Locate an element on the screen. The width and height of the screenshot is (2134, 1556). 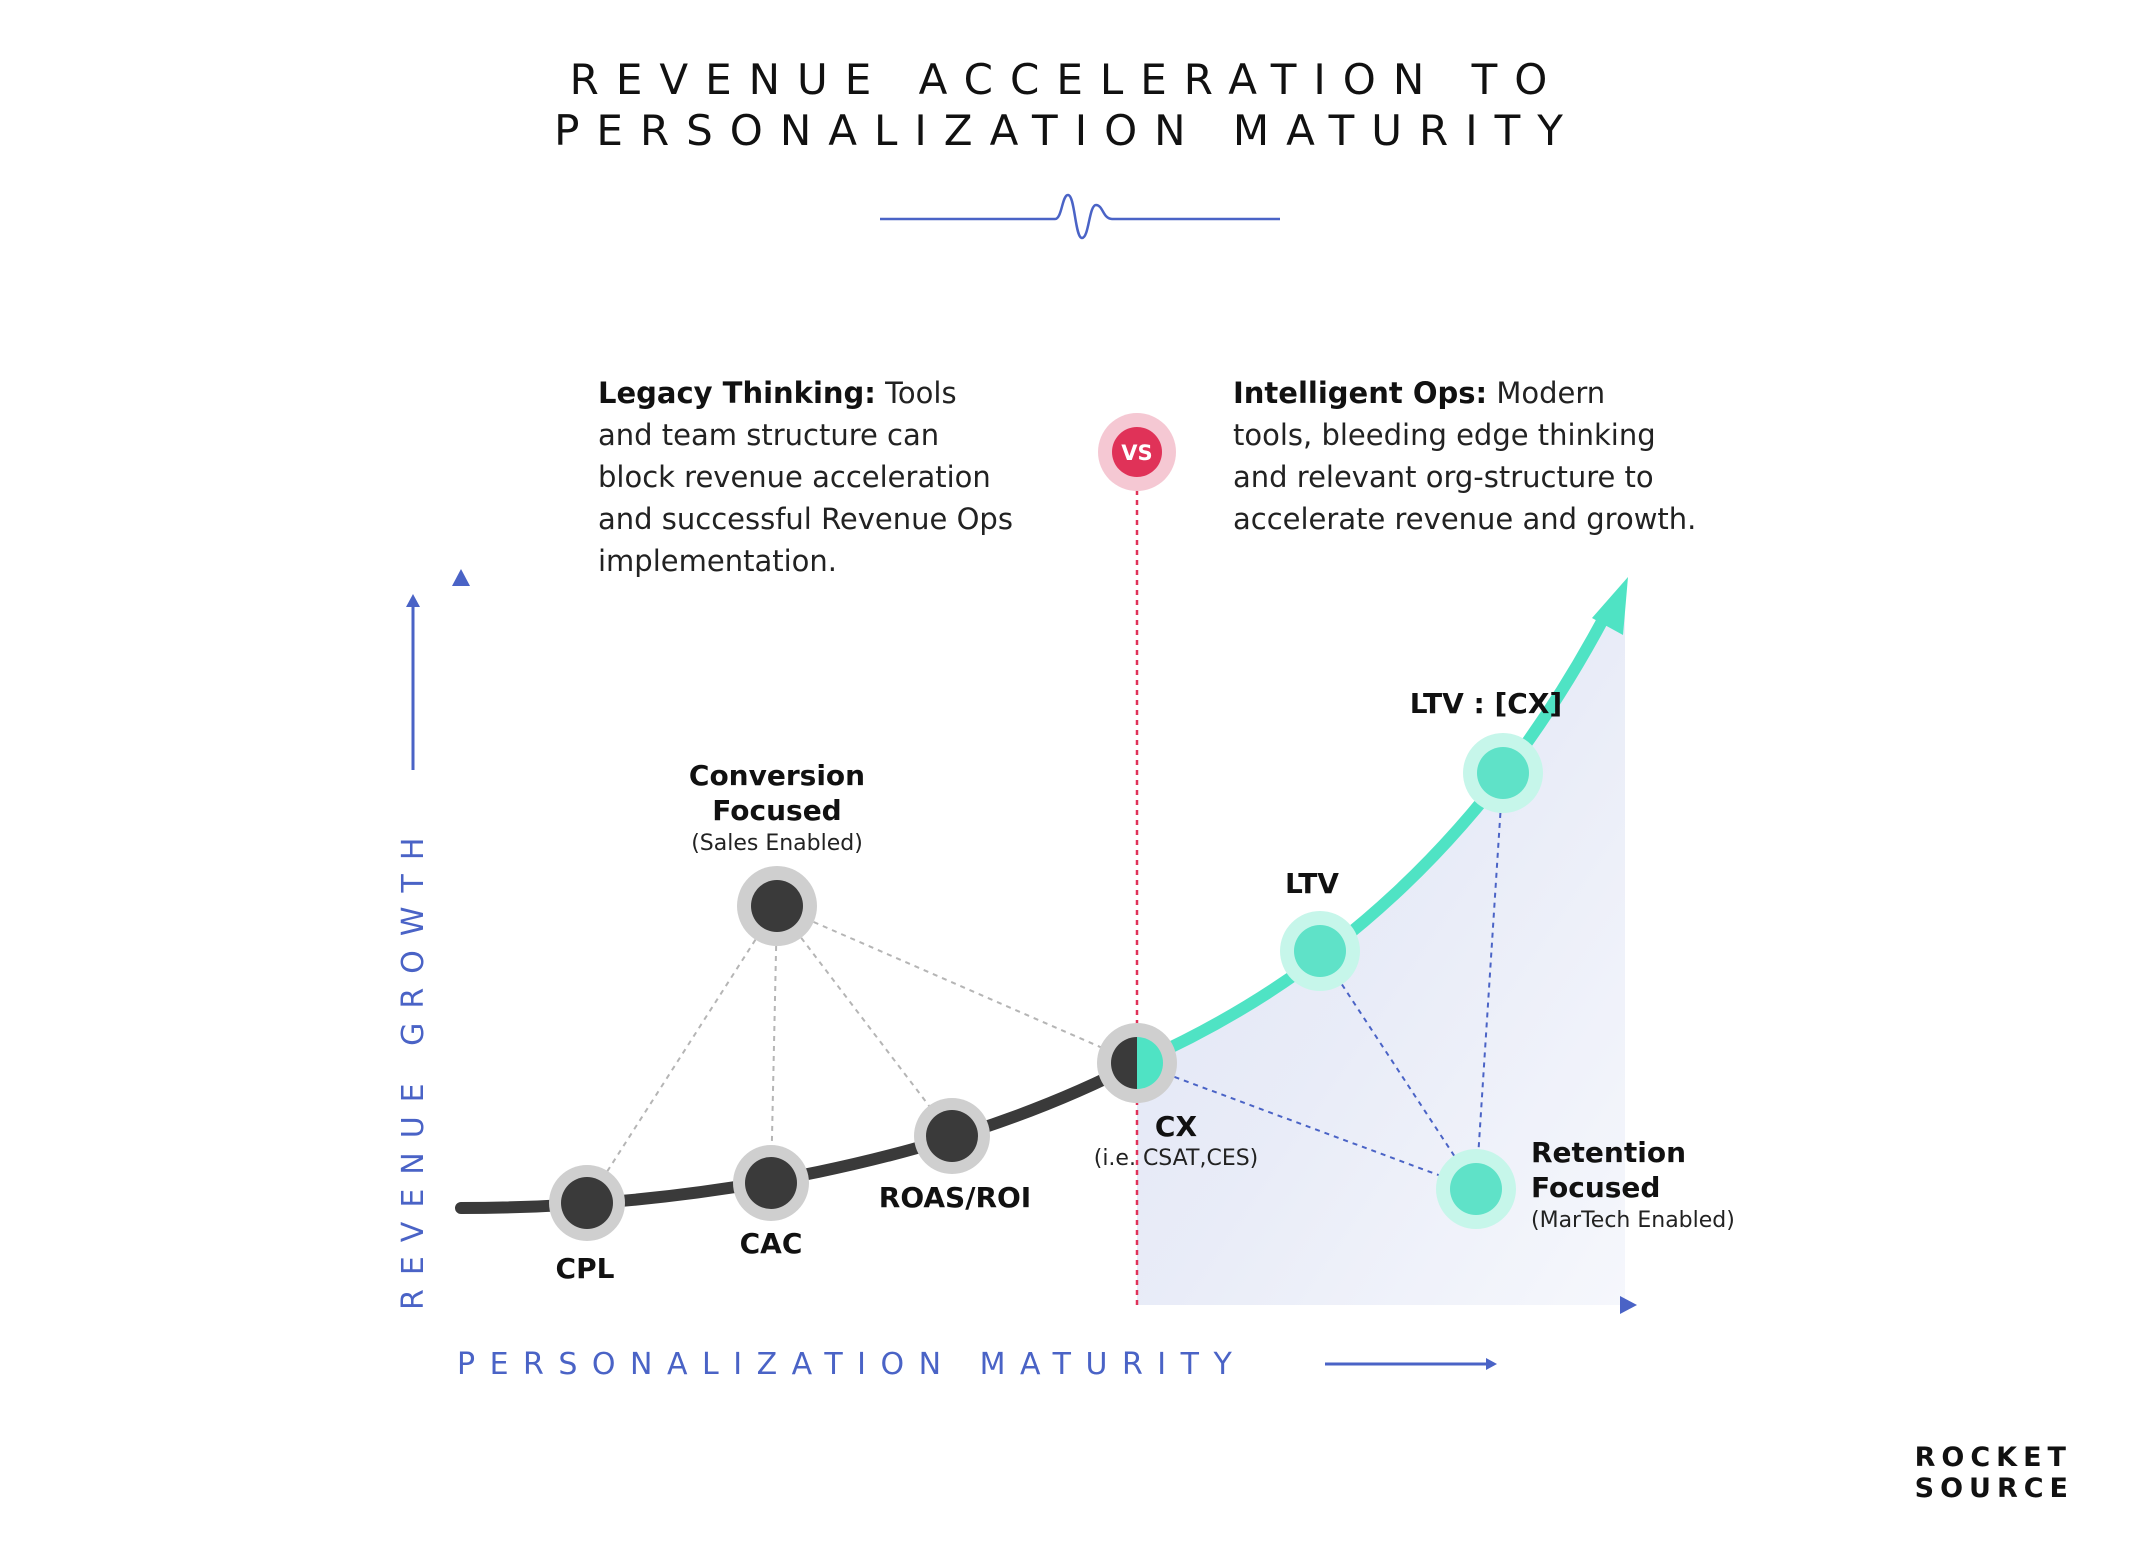
label-retention-sub: (MarTech Enabled) is located at coordinates (1633, 1220).